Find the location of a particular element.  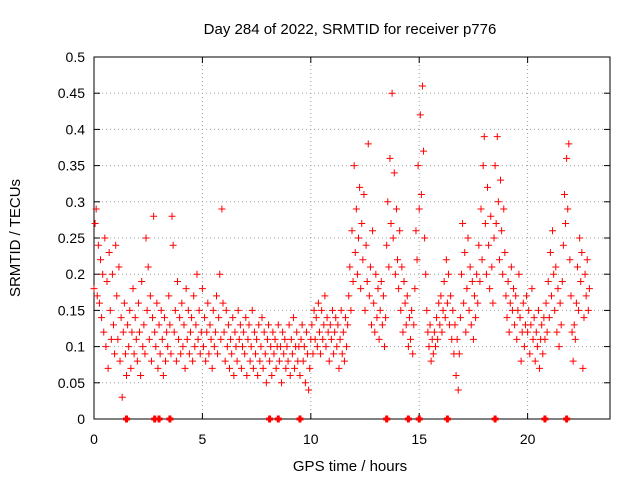

y-tick-label: 0.4 is located at coordinates (76, 129).